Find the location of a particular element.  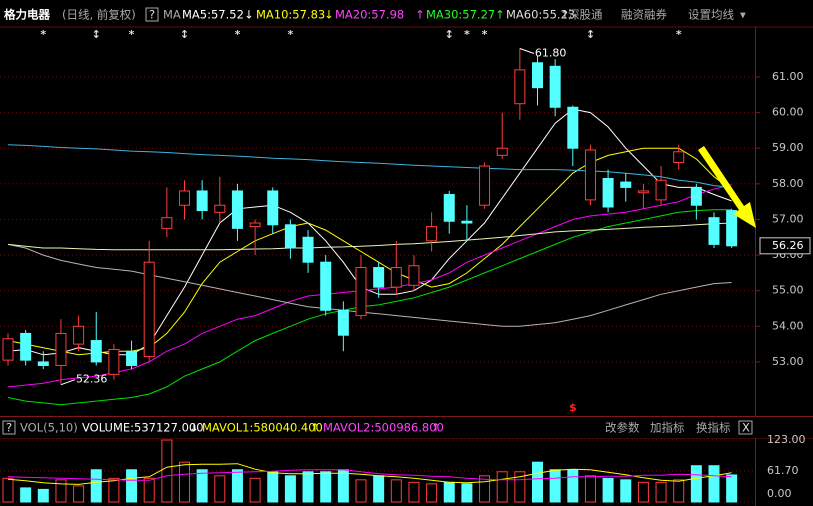

ma-arrow: ↓ is located at coordinates (329, 15).